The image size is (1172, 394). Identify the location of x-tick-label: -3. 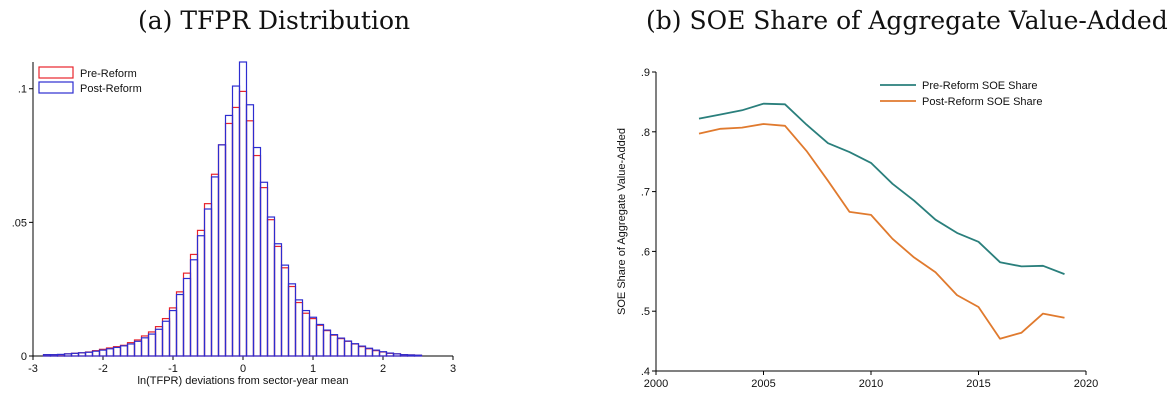
(33, 369).